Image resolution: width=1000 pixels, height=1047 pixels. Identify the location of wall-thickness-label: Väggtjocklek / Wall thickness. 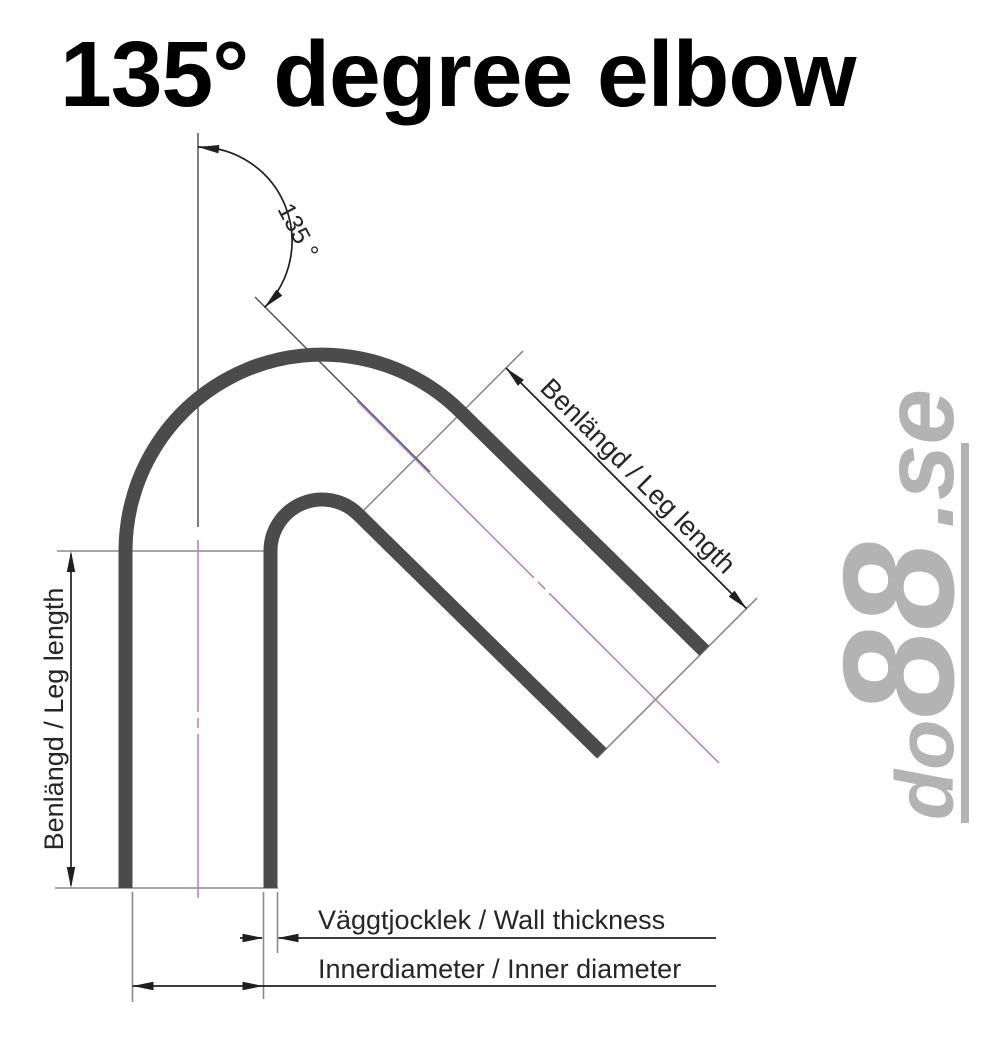
(491, 920).